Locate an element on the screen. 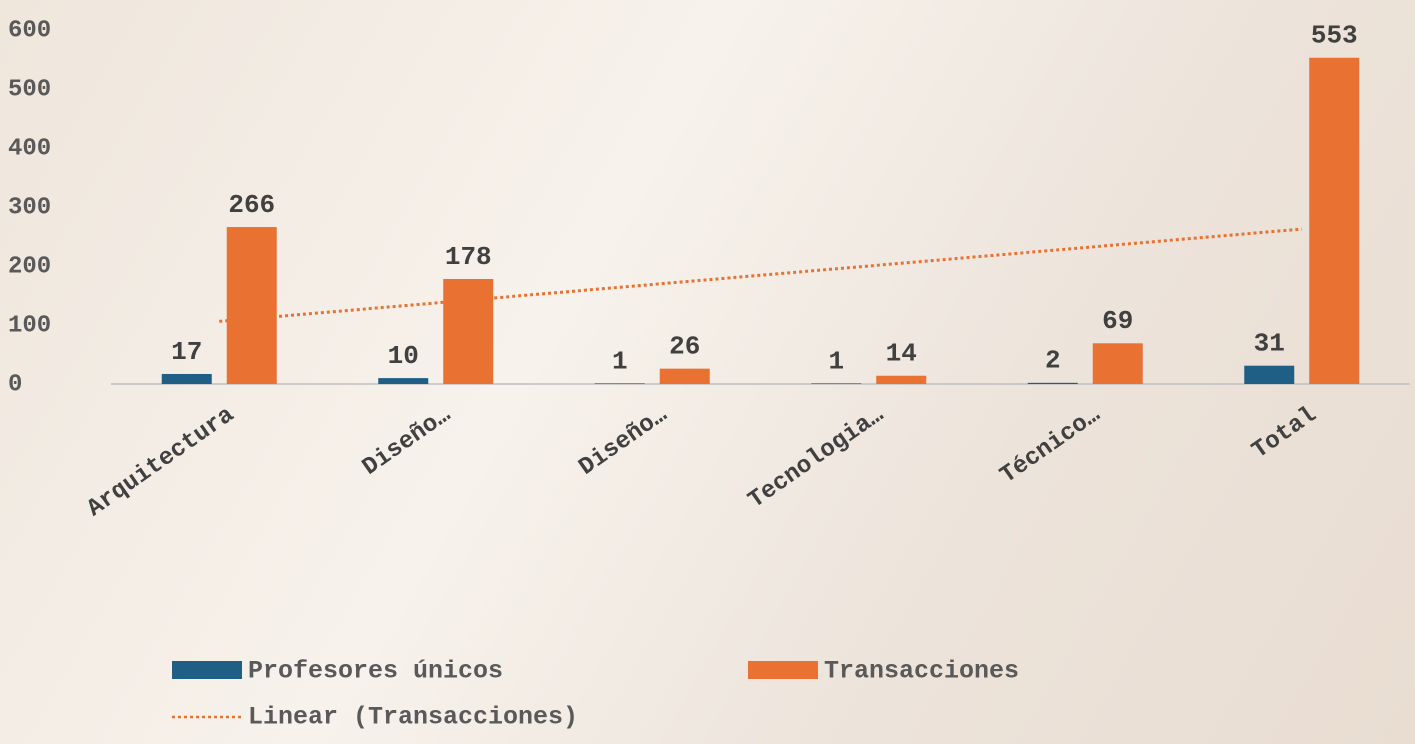 Image resolution: width=1415 pixels, height=744 pixels. value-label: 31 is located at coordinates (1269, 344).